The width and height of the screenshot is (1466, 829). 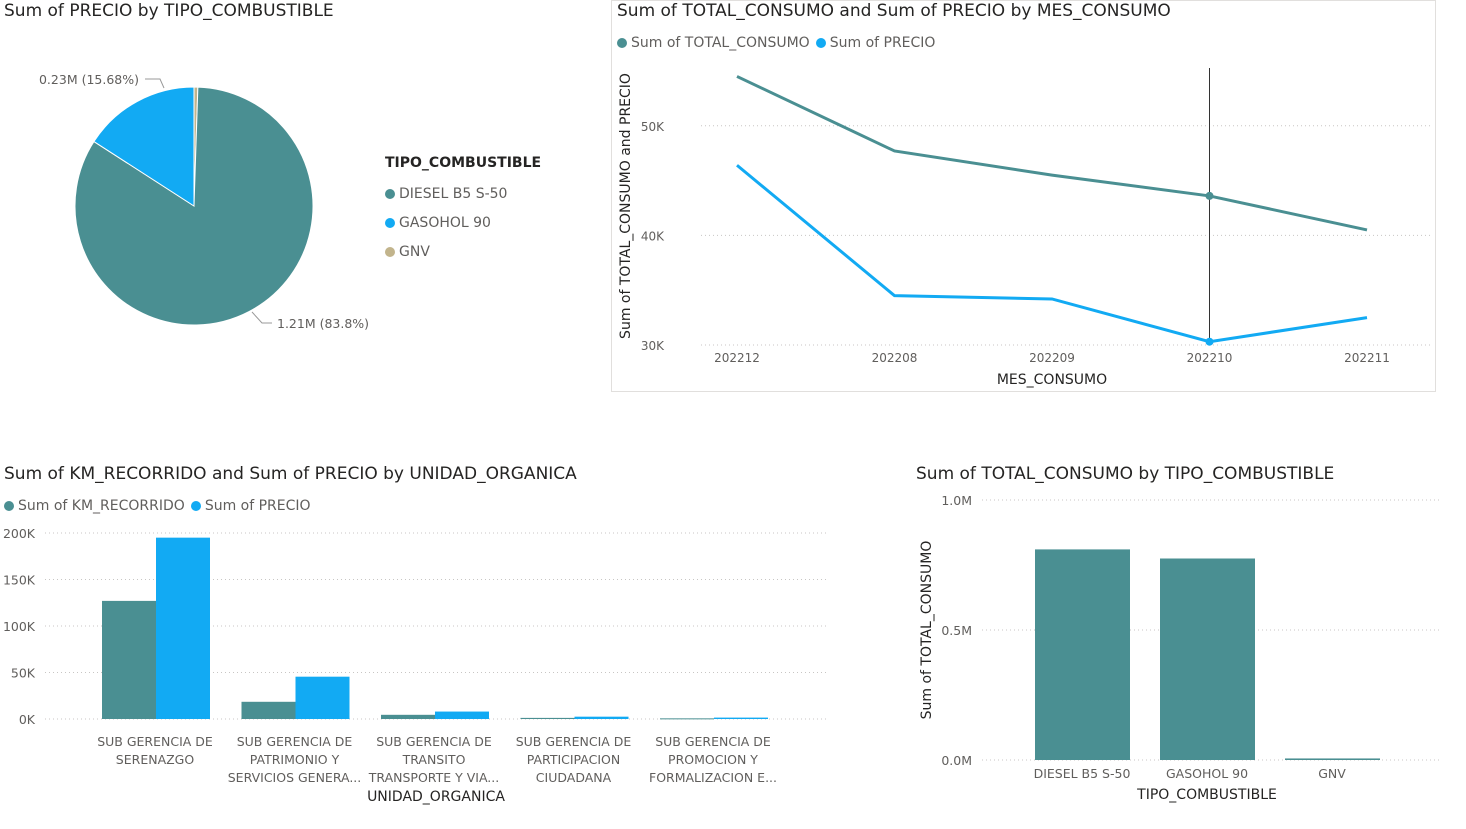 I want to click on pie-legend-item: GNV, so click(x=463, y=251).